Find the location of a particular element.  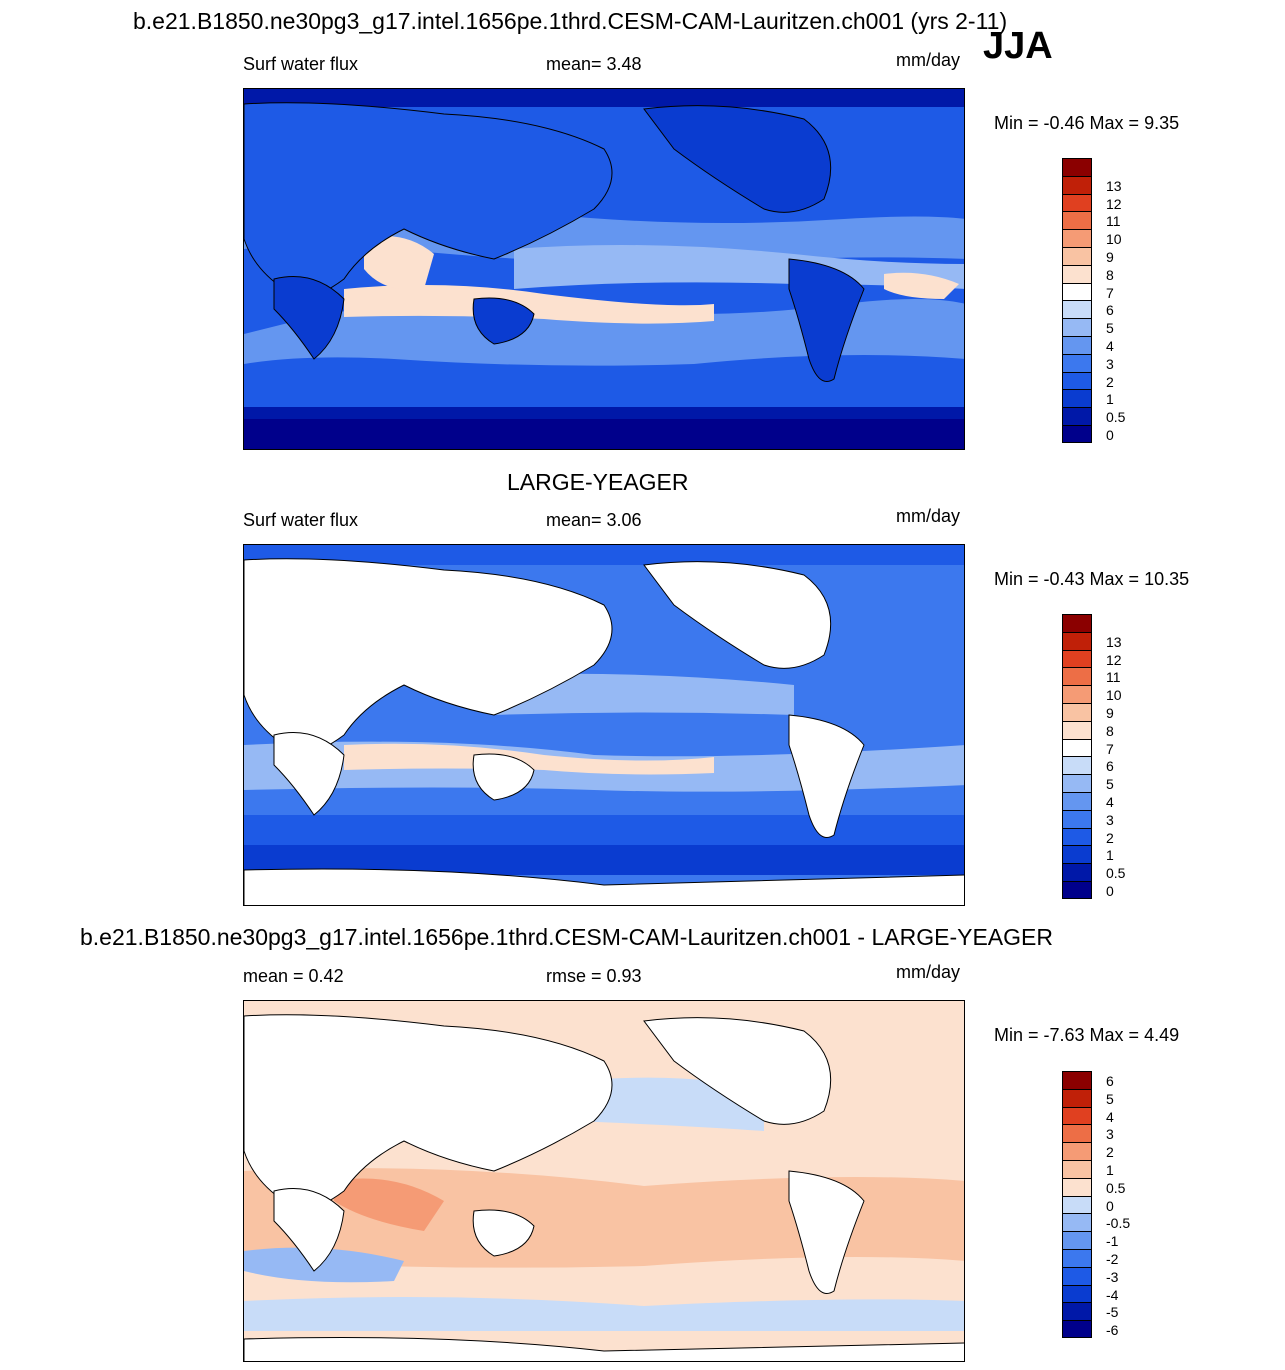

colorbar-tick-label: -0.5 is located at coordinates (1118, 1223).